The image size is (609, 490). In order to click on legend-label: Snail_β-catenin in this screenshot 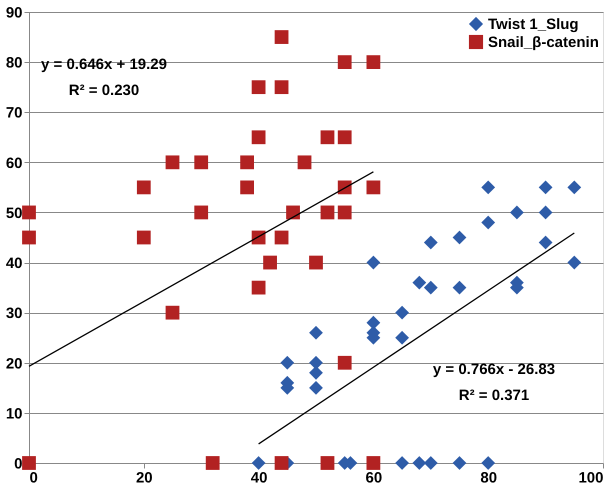, I will do `click(543, 42)`.